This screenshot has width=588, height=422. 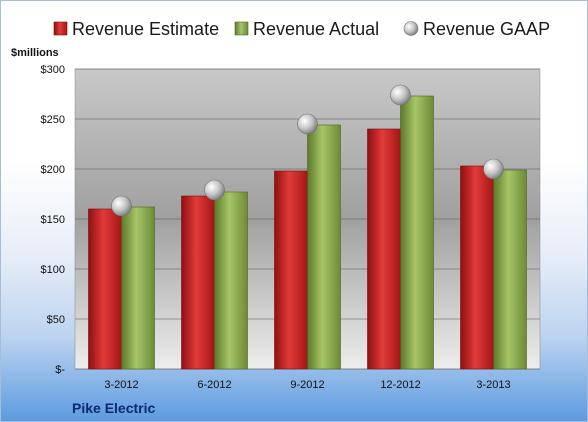 What do you see at coordinates (214, 385) in the screenshot?
I see `x-tick-label: 6-2012` at bounding box center [214, 385].